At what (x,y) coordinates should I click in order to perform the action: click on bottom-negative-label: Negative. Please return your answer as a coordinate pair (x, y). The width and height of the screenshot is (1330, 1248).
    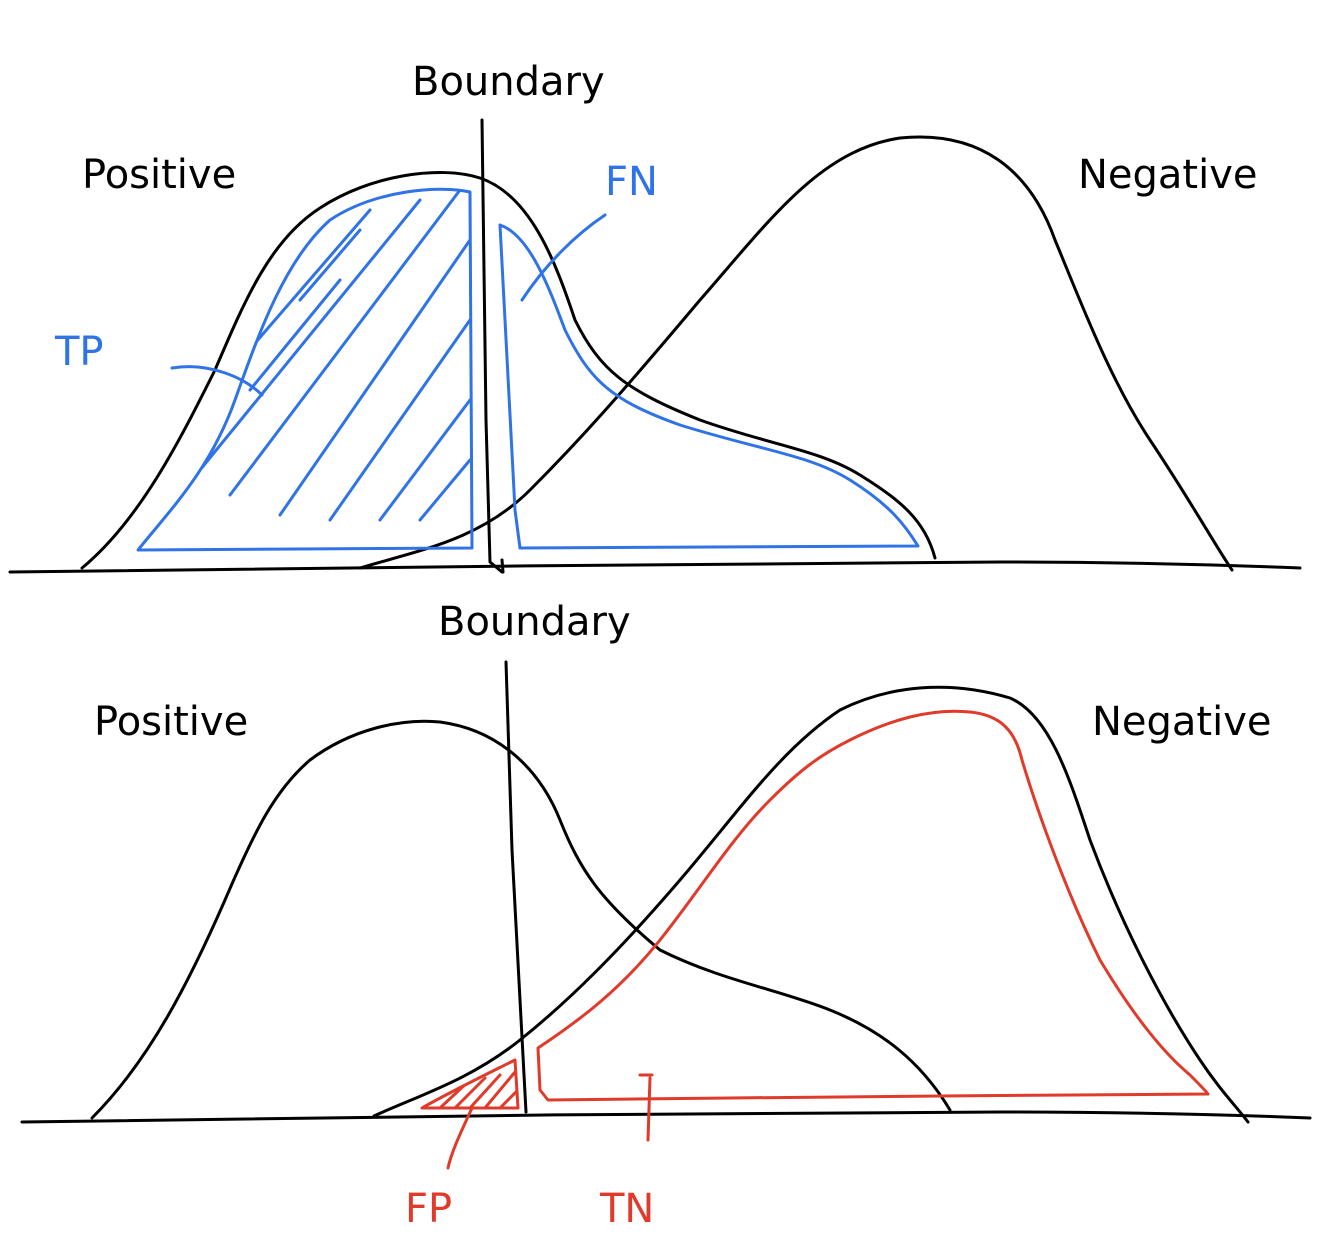
    Looking at the image, I should click on (1182, 722).